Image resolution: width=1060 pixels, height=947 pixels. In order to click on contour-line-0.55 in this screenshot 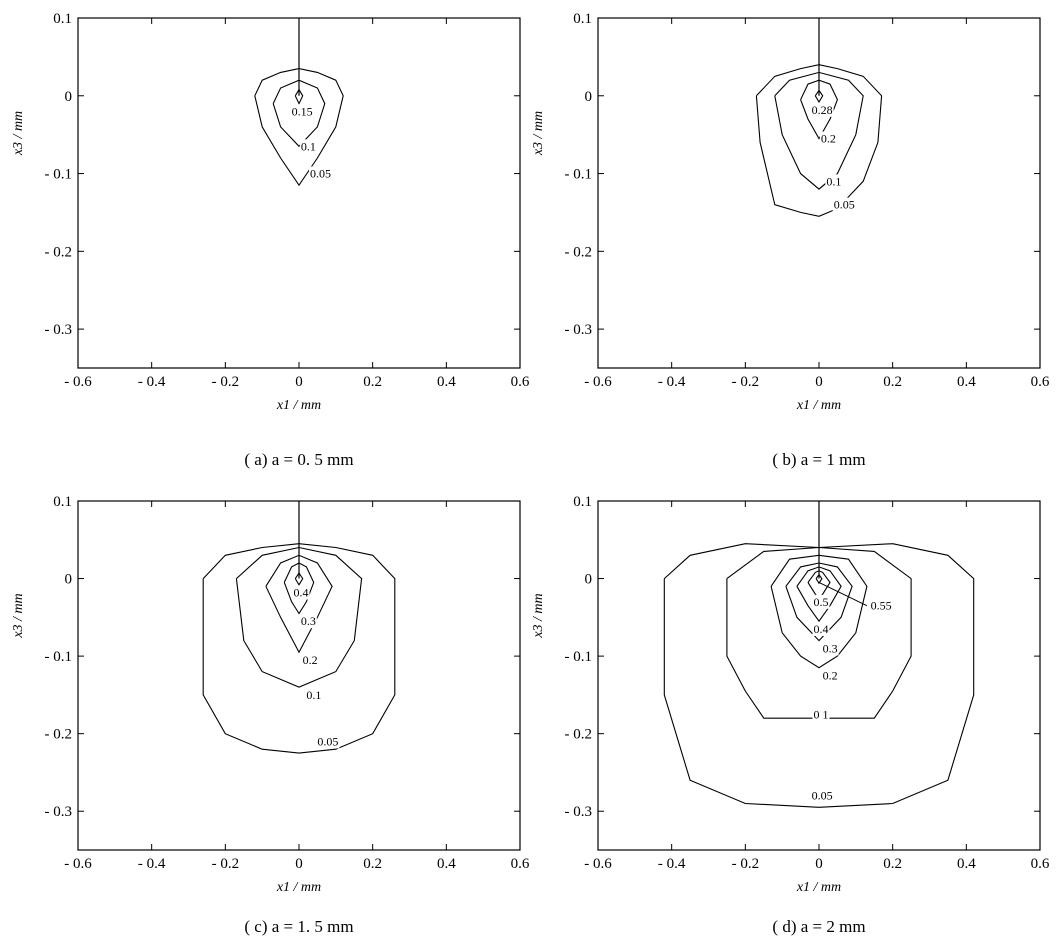, I will do `click(819, 579)`.